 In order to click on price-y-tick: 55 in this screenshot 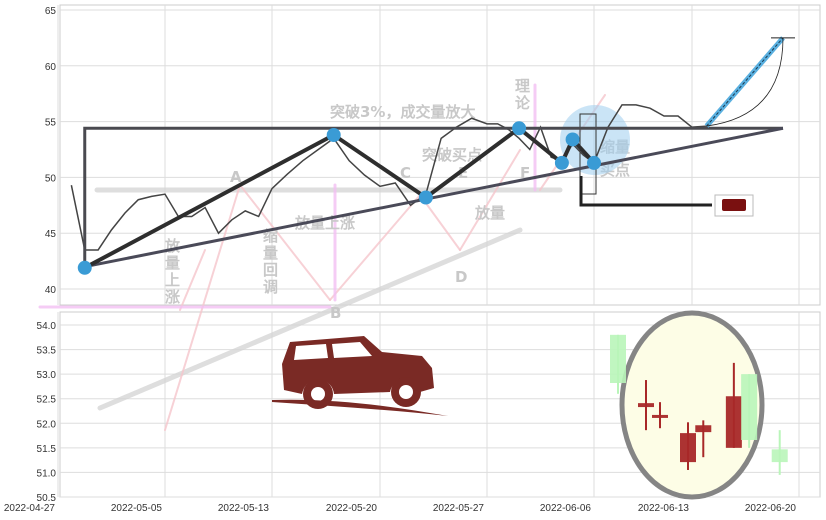, I will do `click(51, 123)`.